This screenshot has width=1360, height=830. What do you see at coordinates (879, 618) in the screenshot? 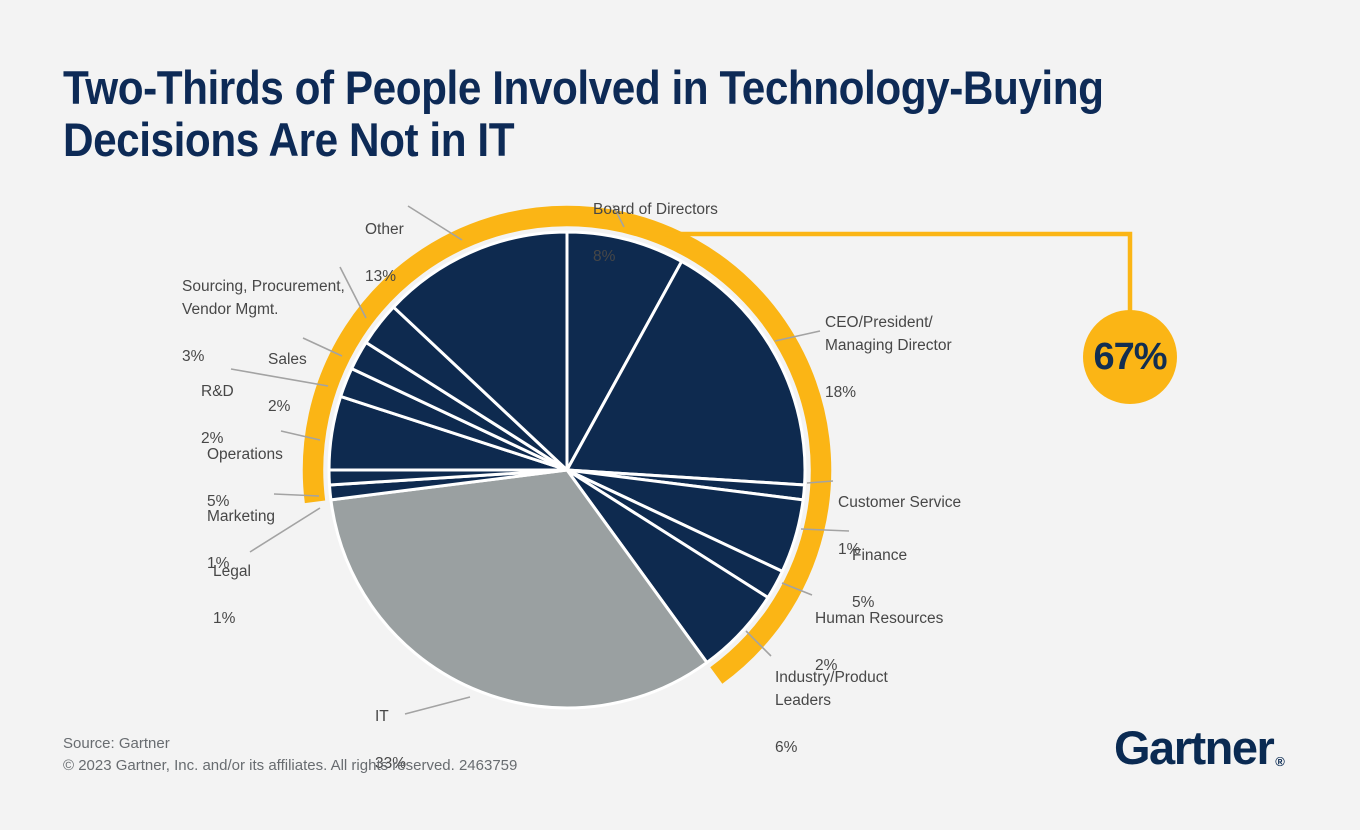
I see `slice-label-text: Human Resources` at bounding box center [879, 618].